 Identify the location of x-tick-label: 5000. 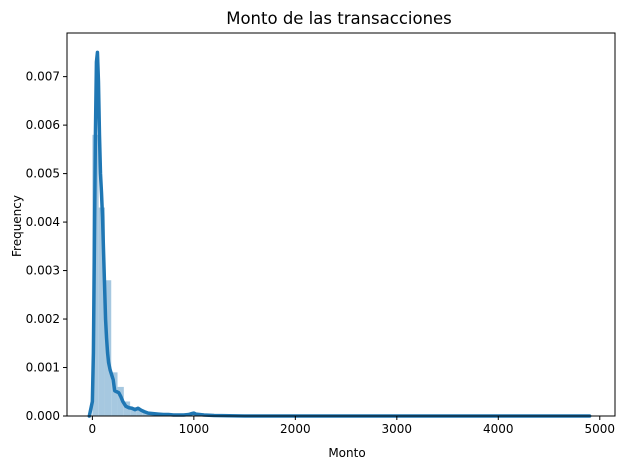
(600, 429).